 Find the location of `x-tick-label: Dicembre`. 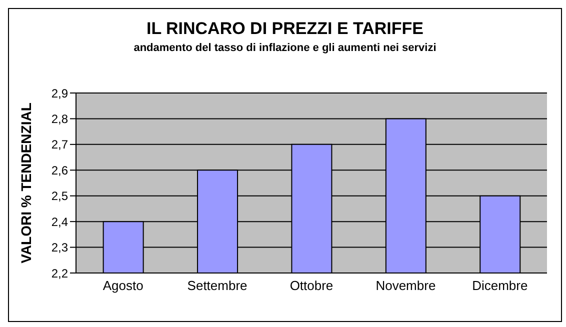

x-tick-label: Dicembre is located at coordinates (500, 286).